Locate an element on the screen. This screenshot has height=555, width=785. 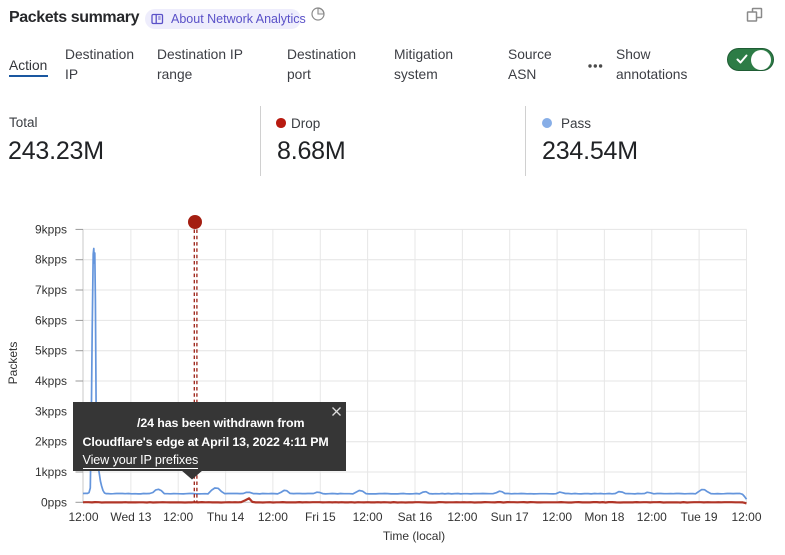
svg-text: Tue 19 is located at coordinates (699, 517).